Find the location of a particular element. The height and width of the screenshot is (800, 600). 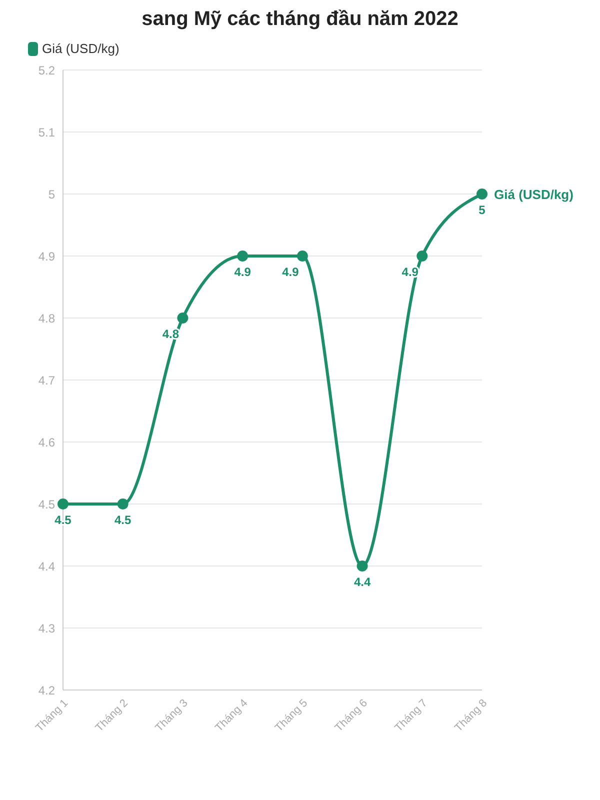

y-tick-label: 4.8 is located at coordinates (47, 318).